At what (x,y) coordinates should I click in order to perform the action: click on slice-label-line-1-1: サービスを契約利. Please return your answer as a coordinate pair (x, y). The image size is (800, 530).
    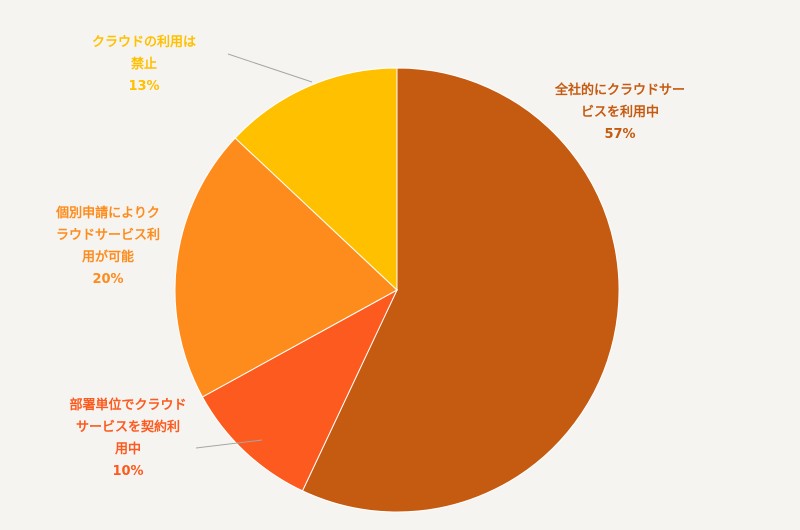
    Looking at the image, I should click on (128, 427).